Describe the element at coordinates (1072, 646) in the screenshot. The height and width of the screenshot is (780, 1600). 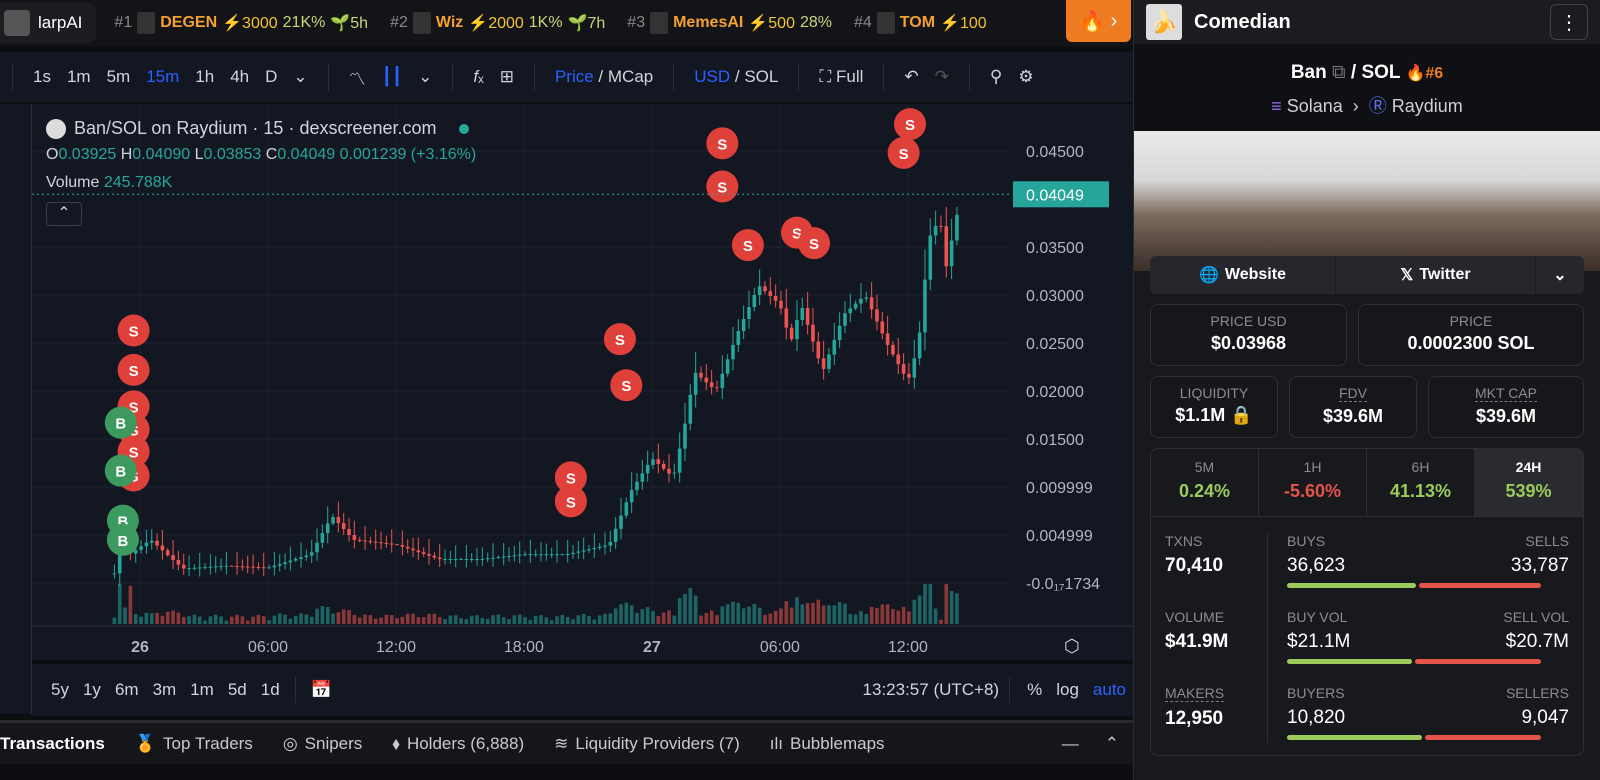
I see `chart-settings-icon: ⬡` at that location.